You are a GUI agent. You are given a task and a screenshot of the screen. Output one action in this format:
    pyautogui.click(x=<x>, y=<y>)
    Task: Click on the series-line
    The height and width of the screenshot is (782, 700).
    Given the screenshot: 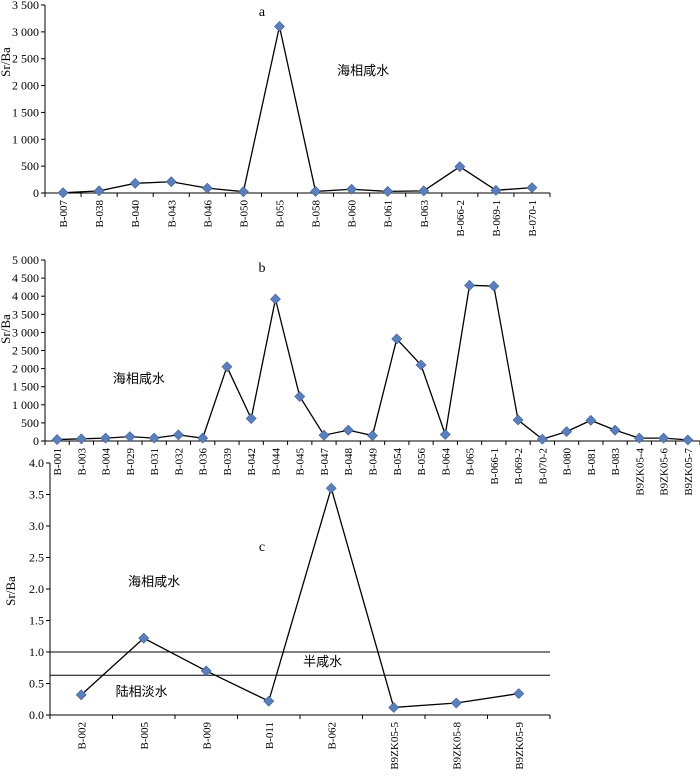 What is the action you would take?
    pyautogui.click(x=298, y=110)
    